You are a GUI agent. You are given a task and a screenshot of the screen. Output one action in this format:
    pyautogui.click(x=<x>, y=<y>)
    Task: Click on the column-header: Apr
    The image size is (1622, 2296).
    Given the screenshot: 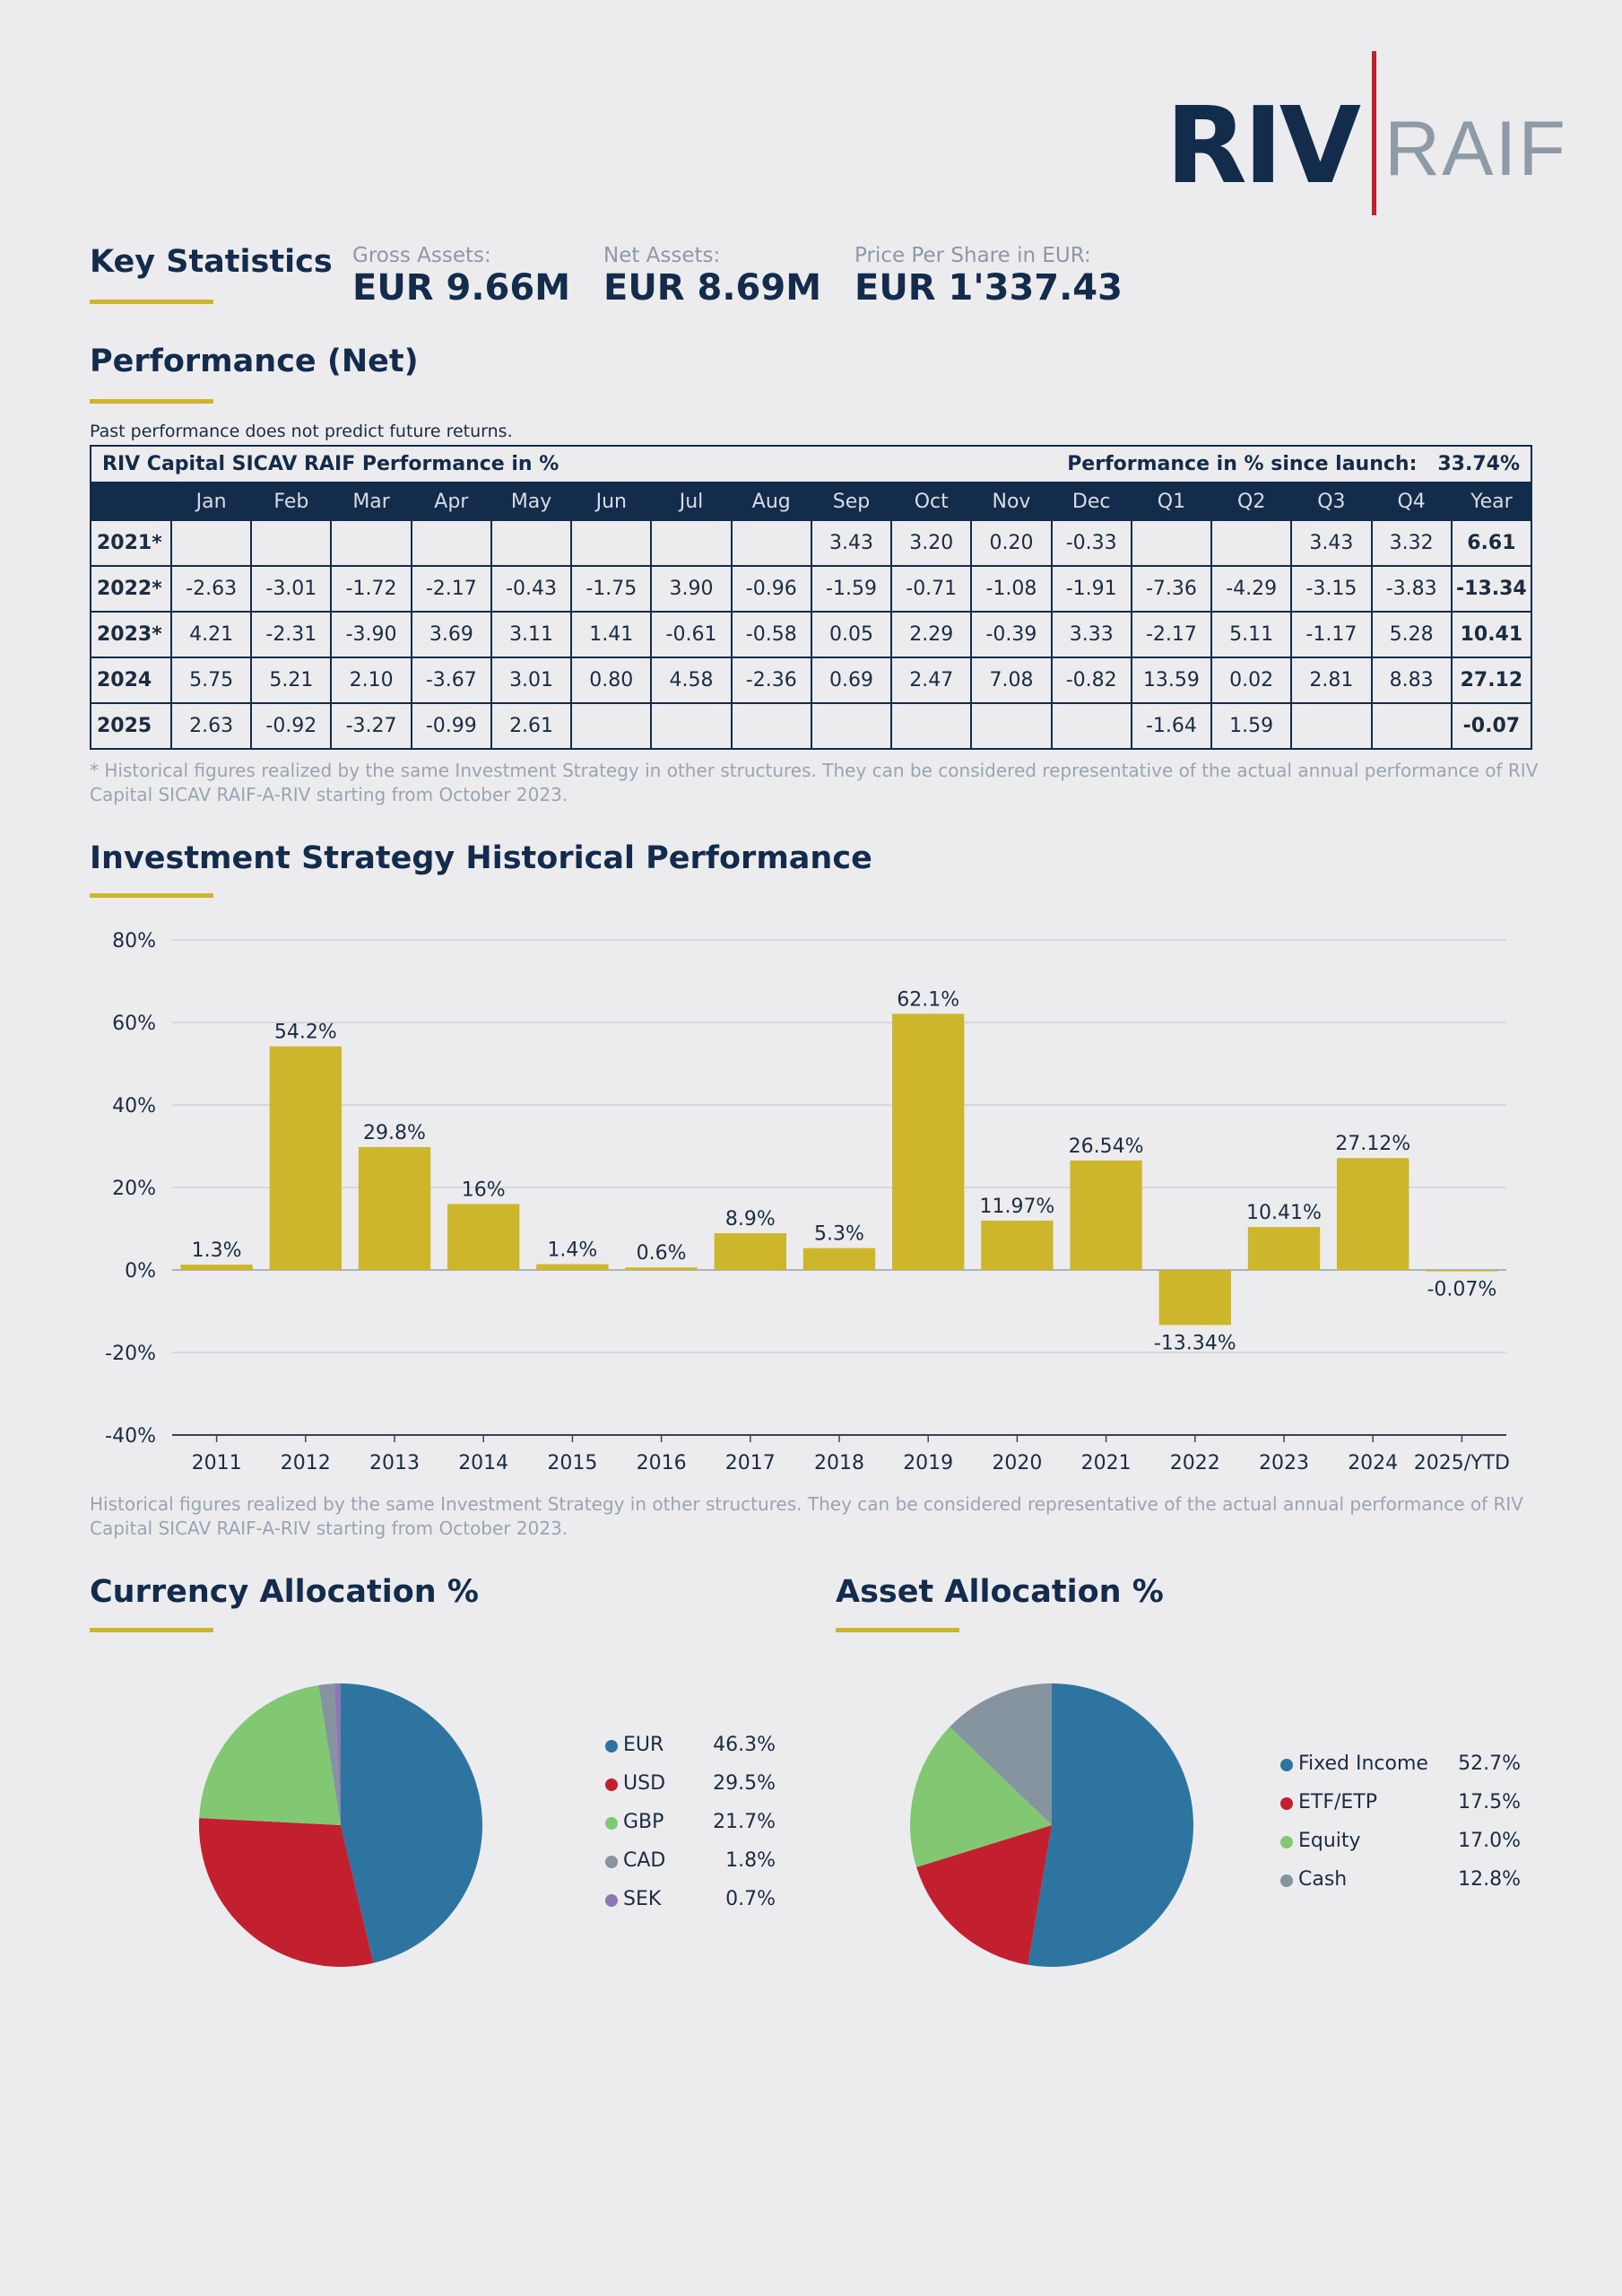 What is the action you would take?
    pyautogui.click(x=451, y=501)
    